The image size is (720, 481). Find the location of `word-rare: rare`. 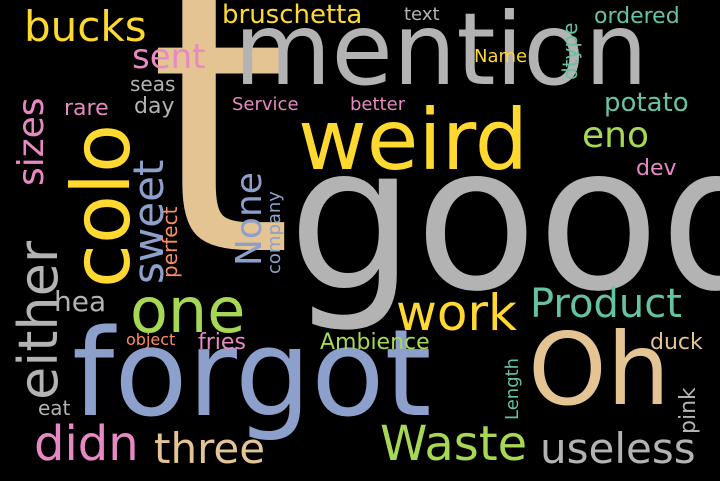

word-rare: rare is located at coordinates (86, 108).